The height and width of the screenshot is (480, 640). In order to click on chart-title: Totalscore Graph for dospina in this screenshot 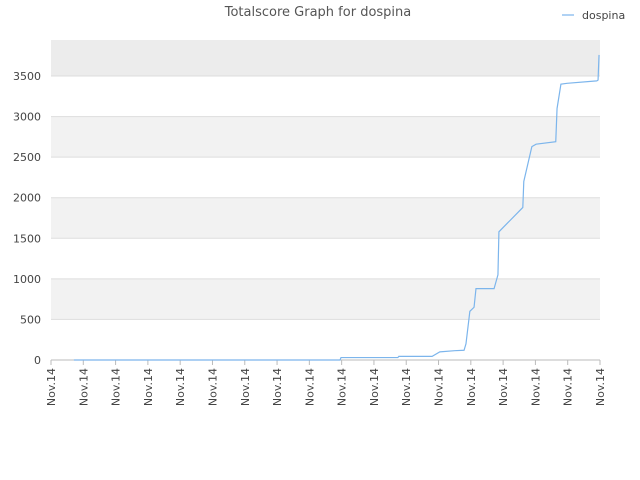, I will do `click(318, 12)`.